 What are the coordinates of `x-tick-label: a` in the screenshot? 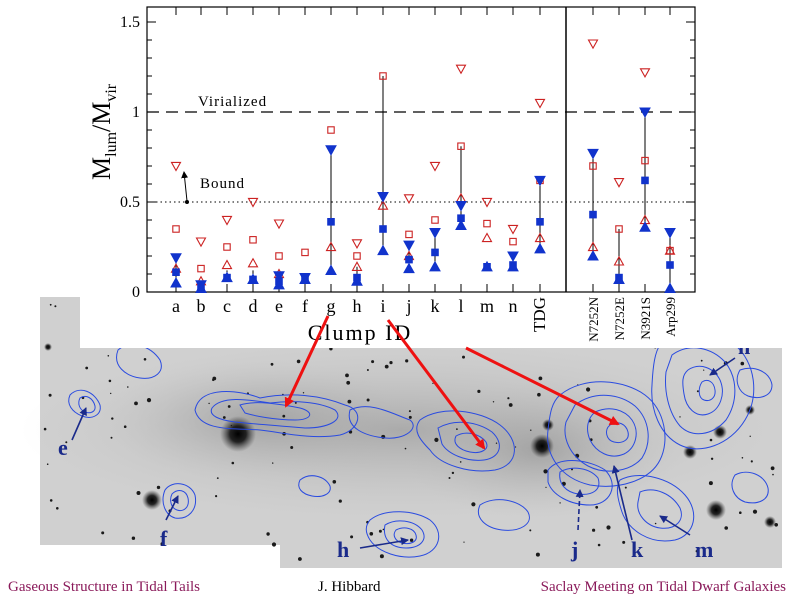 It's located at (176, 306).